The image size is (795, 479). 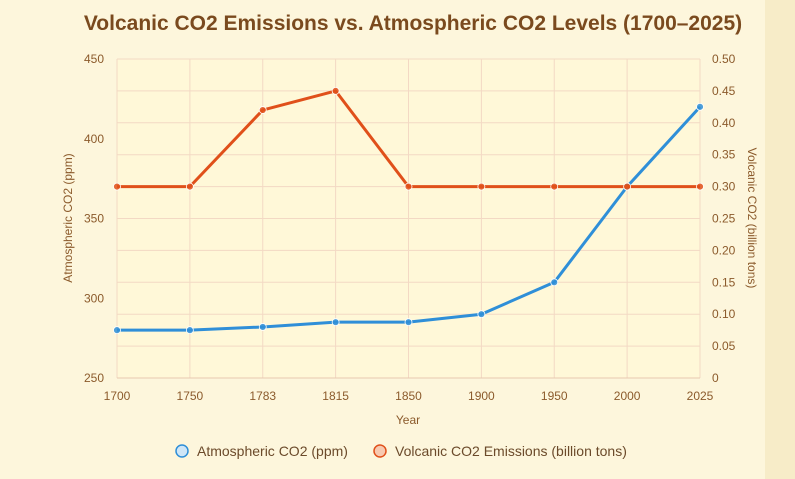 What do you see at coordinates (724, 155) in the screenshot?
I see `right-tick-label: 0.35` at bounding box center [724, 155].